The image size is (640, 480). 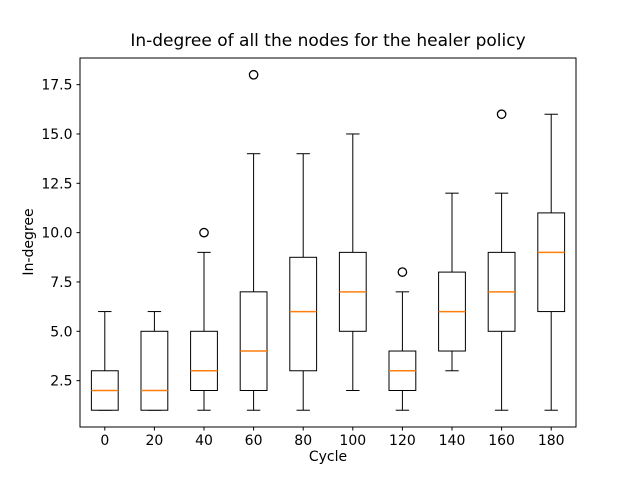 I want to click on x-tick-label: 0, so click(x=104, y=441).